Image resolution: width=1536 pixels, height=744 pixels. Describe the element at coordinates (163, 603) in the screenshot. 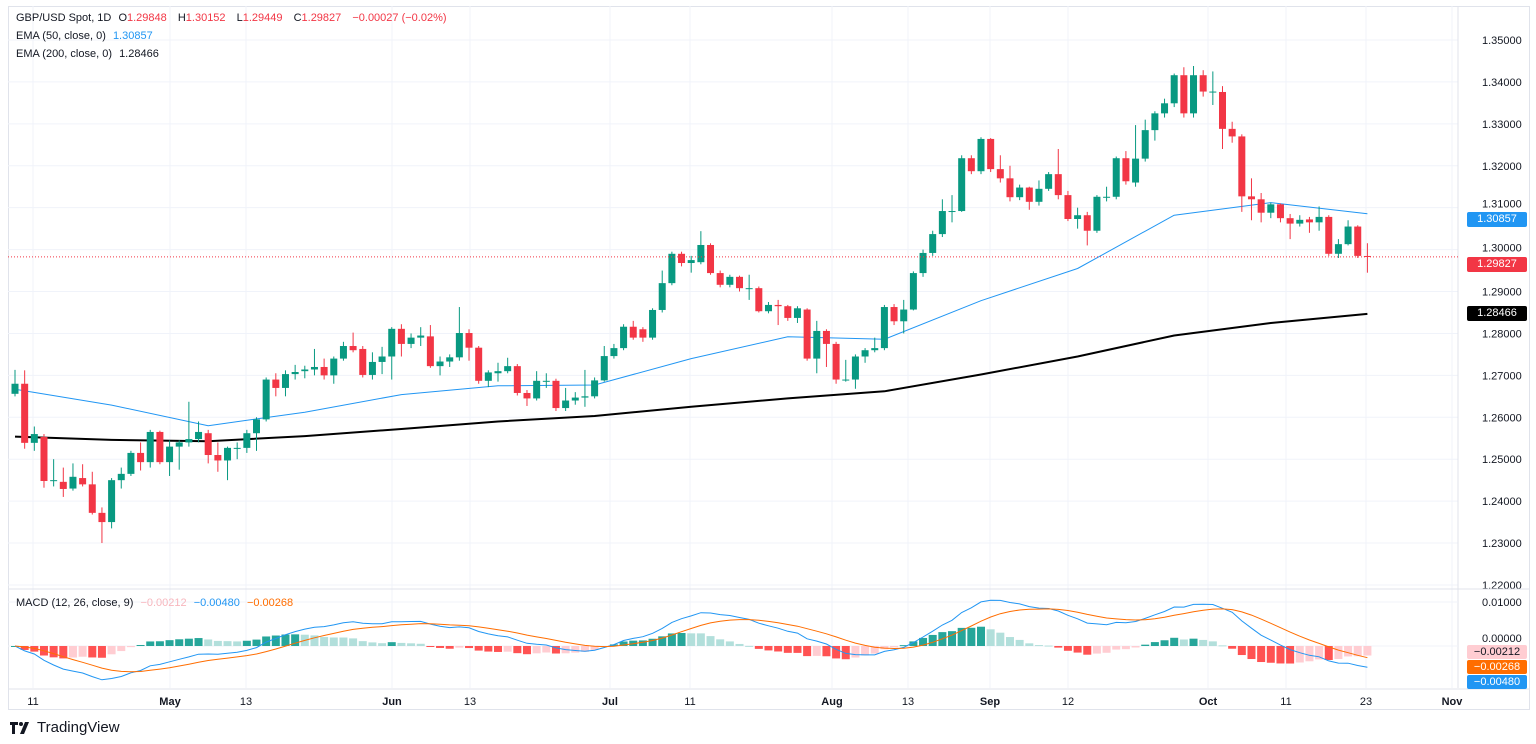

I see `macd-hist-value: −0.00212` at that location.